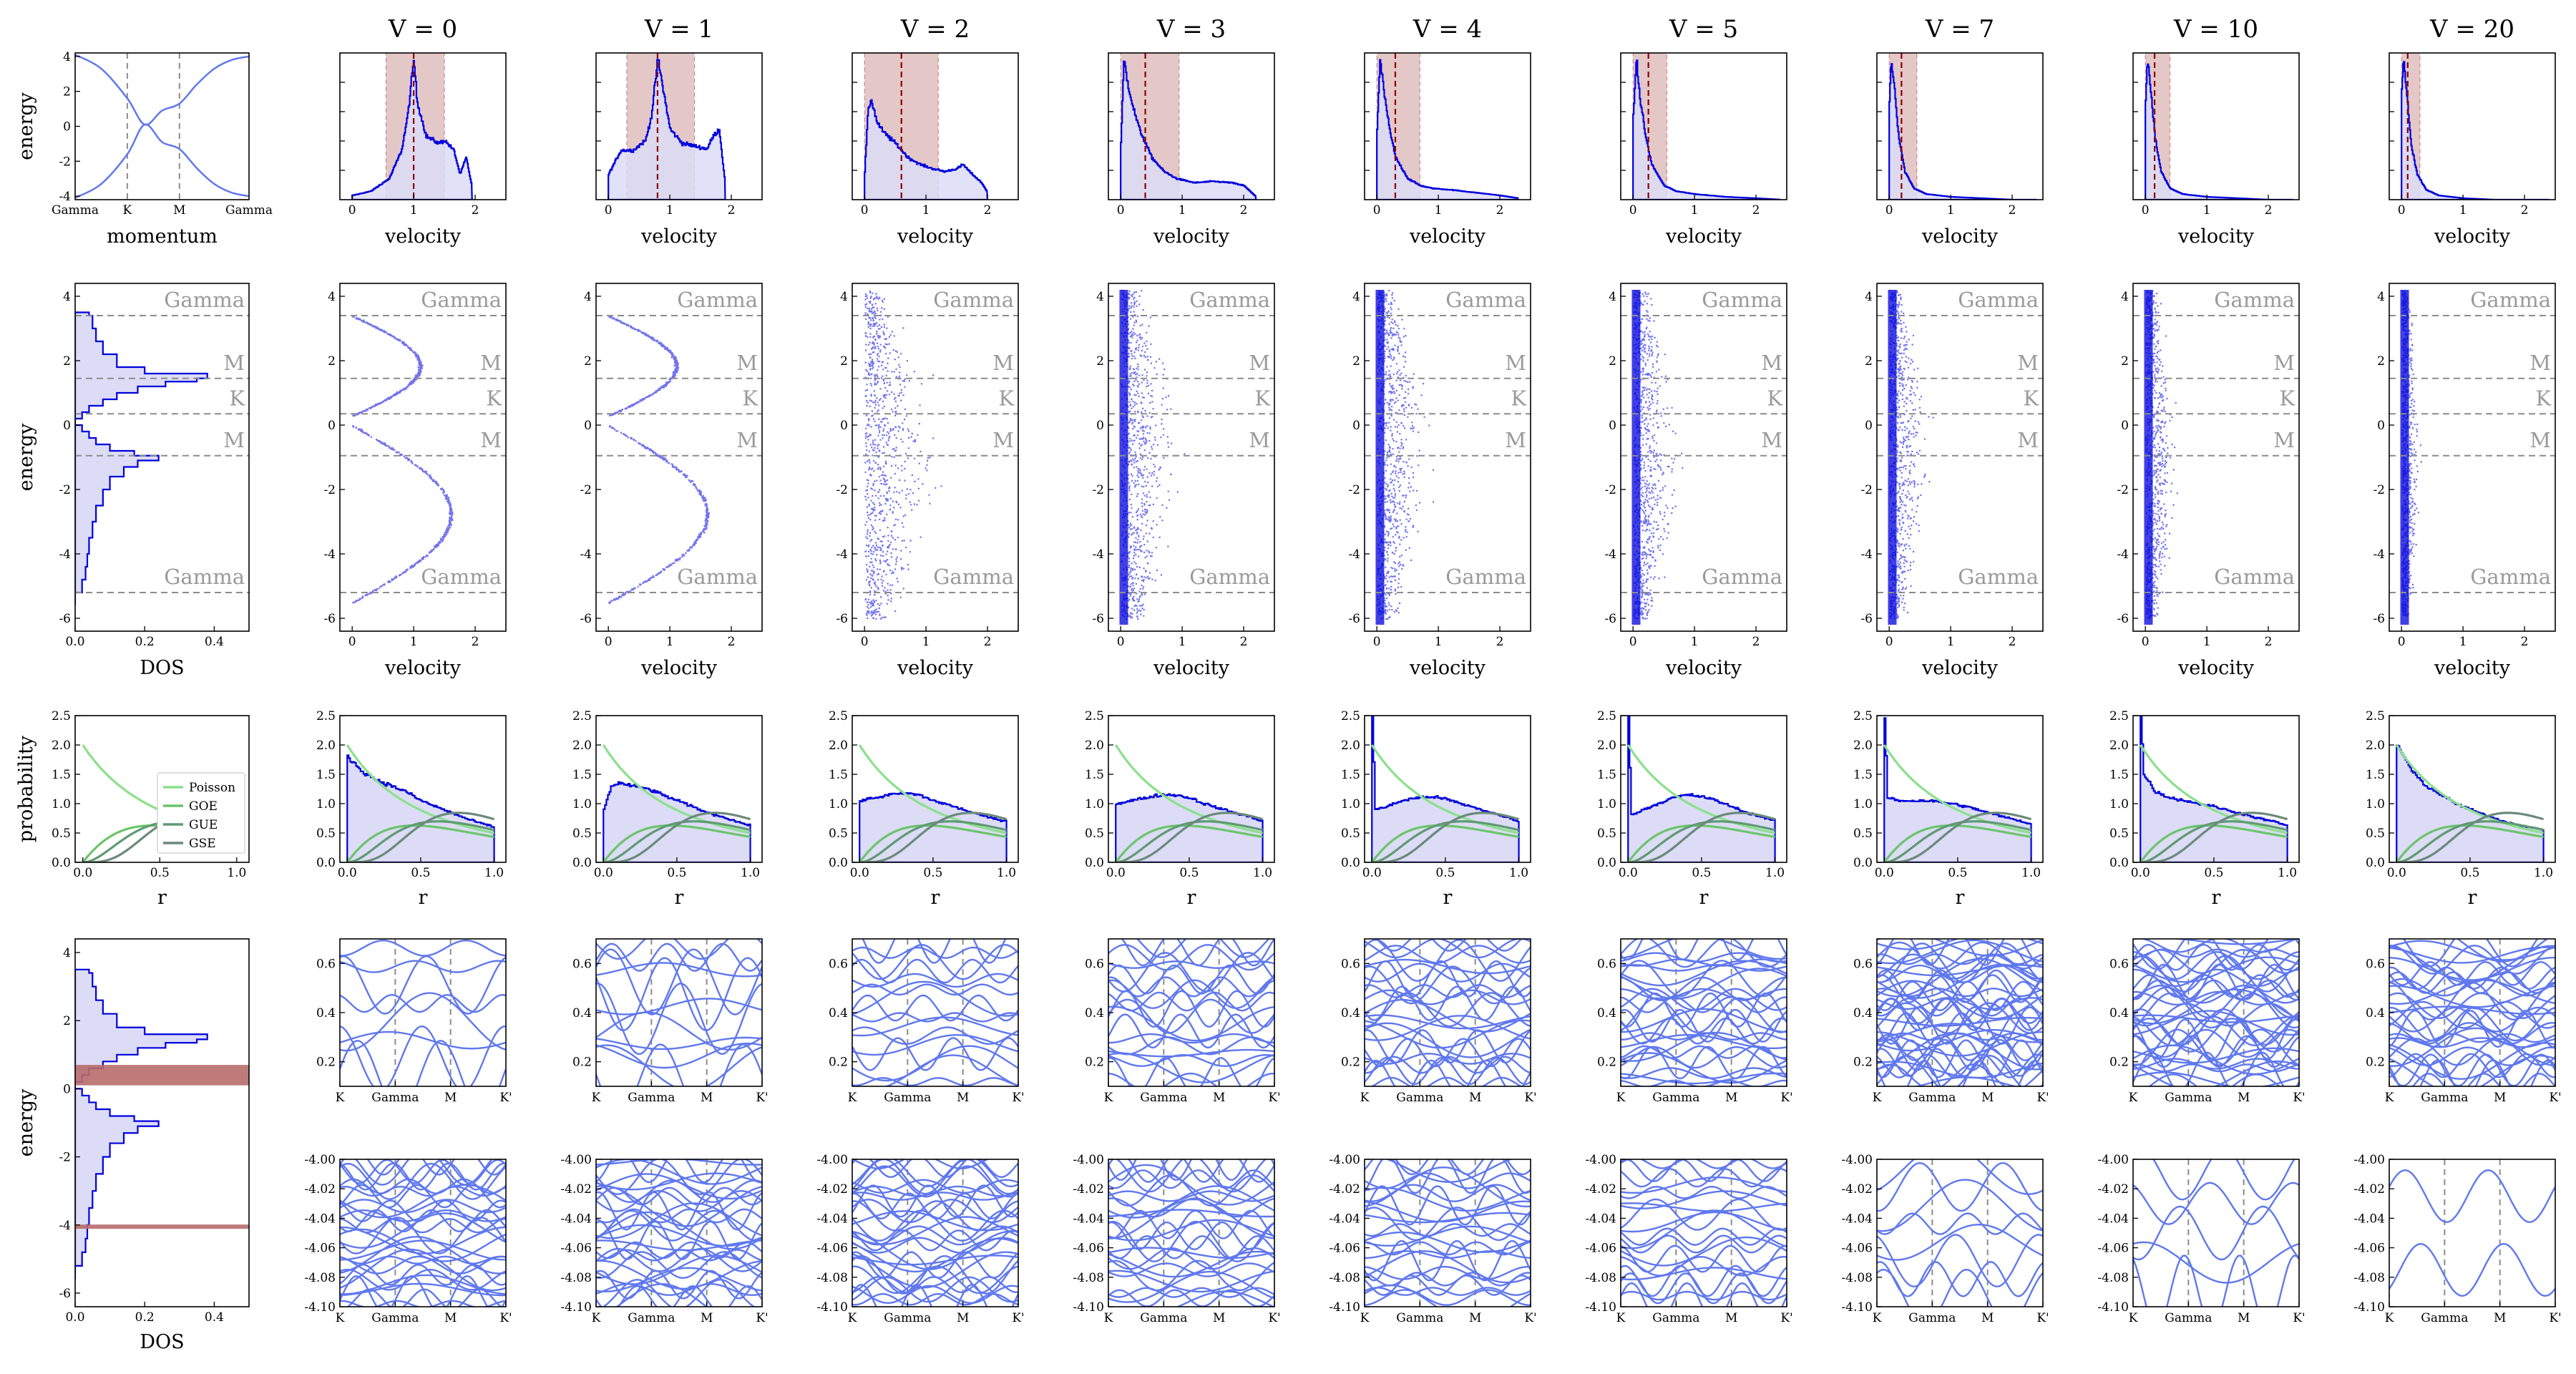  I want to click on x-axis-label: velocity, so click(1191, 668).